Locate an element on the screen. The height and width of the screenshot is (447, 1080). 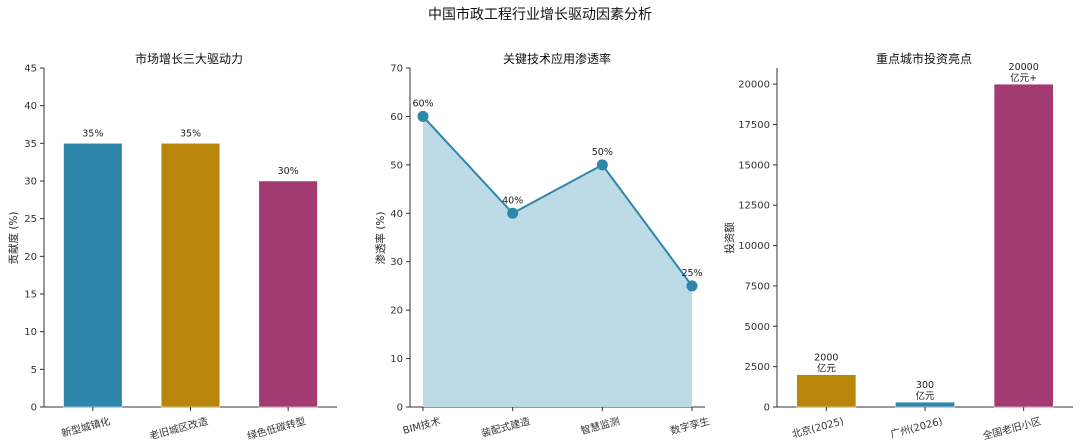
bar-value-label: 20000 is located at coordinates (1024, 67).